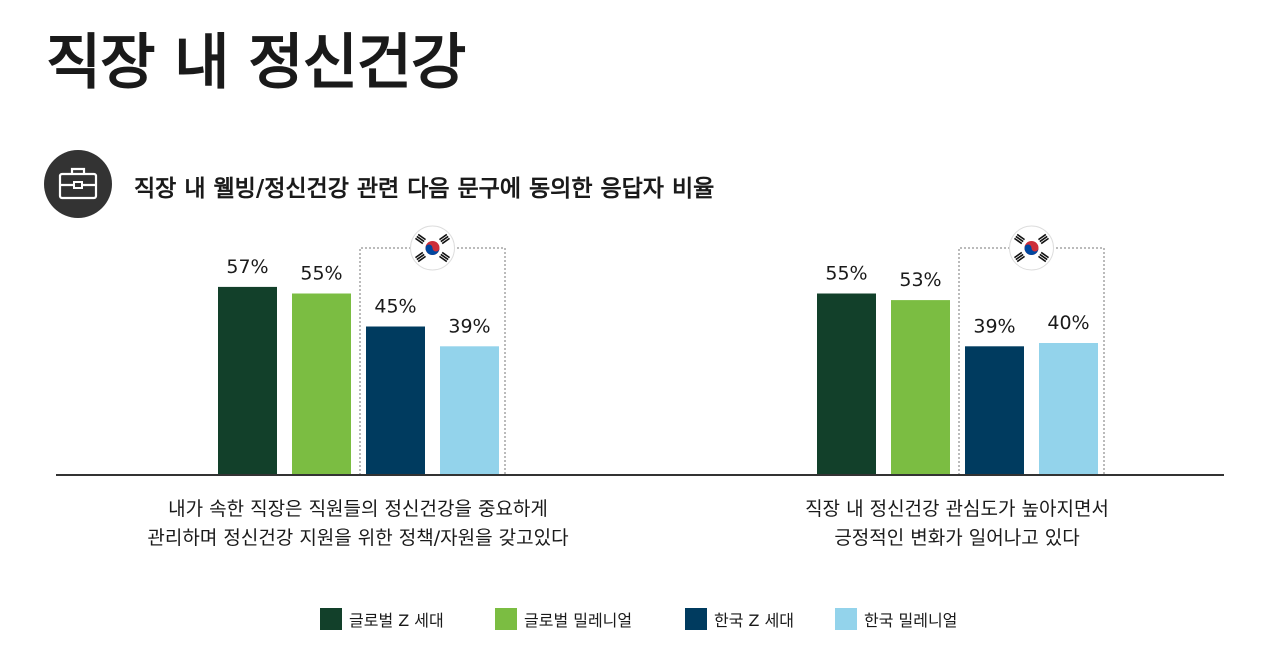 The width and height of the screenshot is (1280, 655). Describe the element at coordinates (920, 280) in the screenshot. I see `bar-value-label: 53%` at that location.